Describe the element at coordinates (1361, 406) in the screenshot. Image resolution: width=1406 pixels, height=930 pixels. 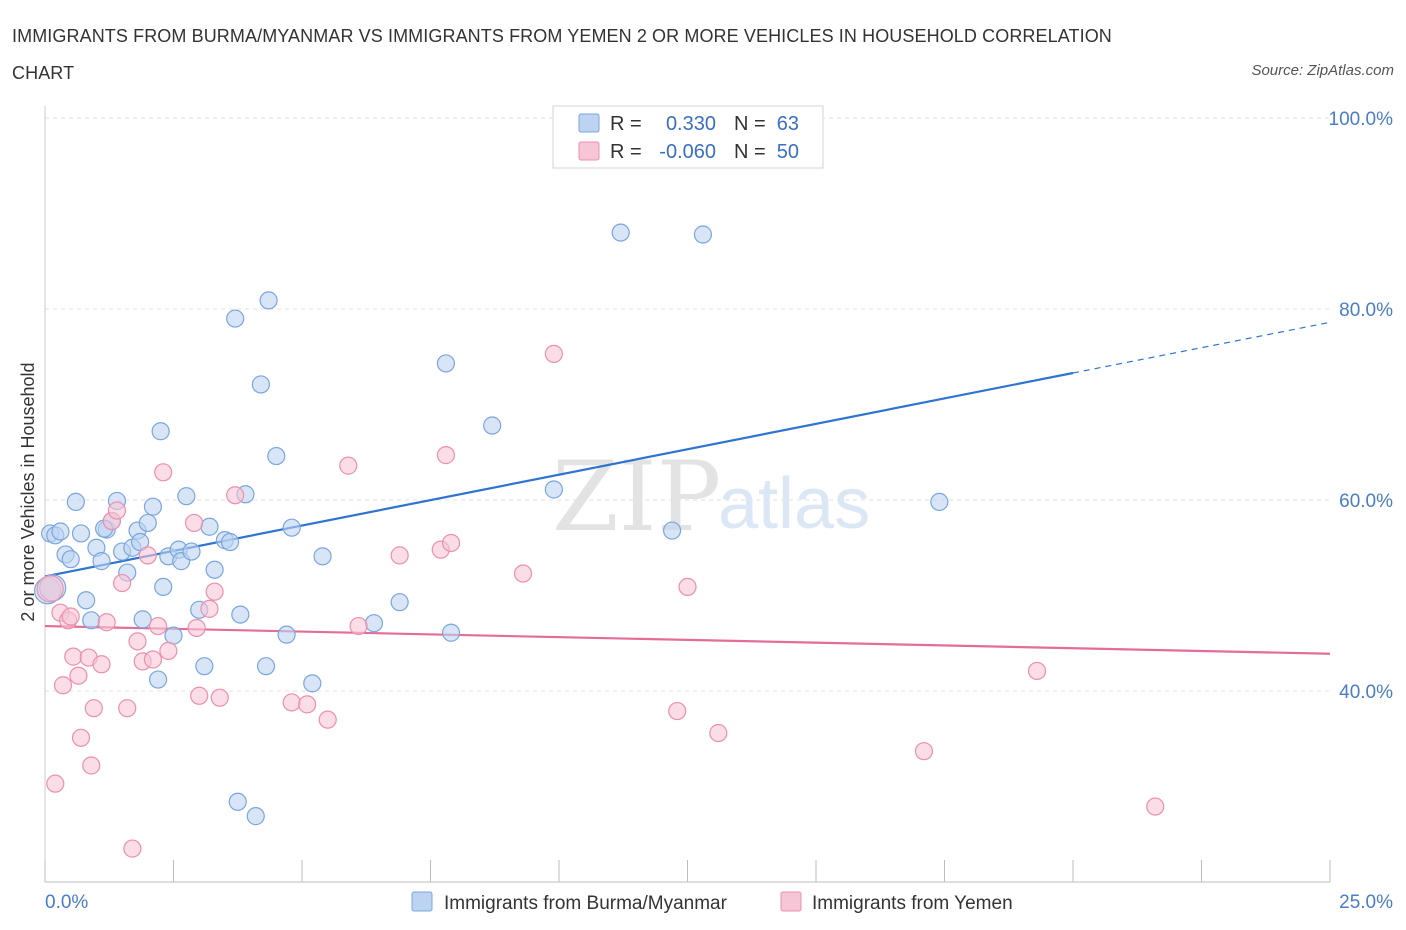
I see `y-tick-labels: 40.0% 60.0% 80.0% 100.0%` at that location.